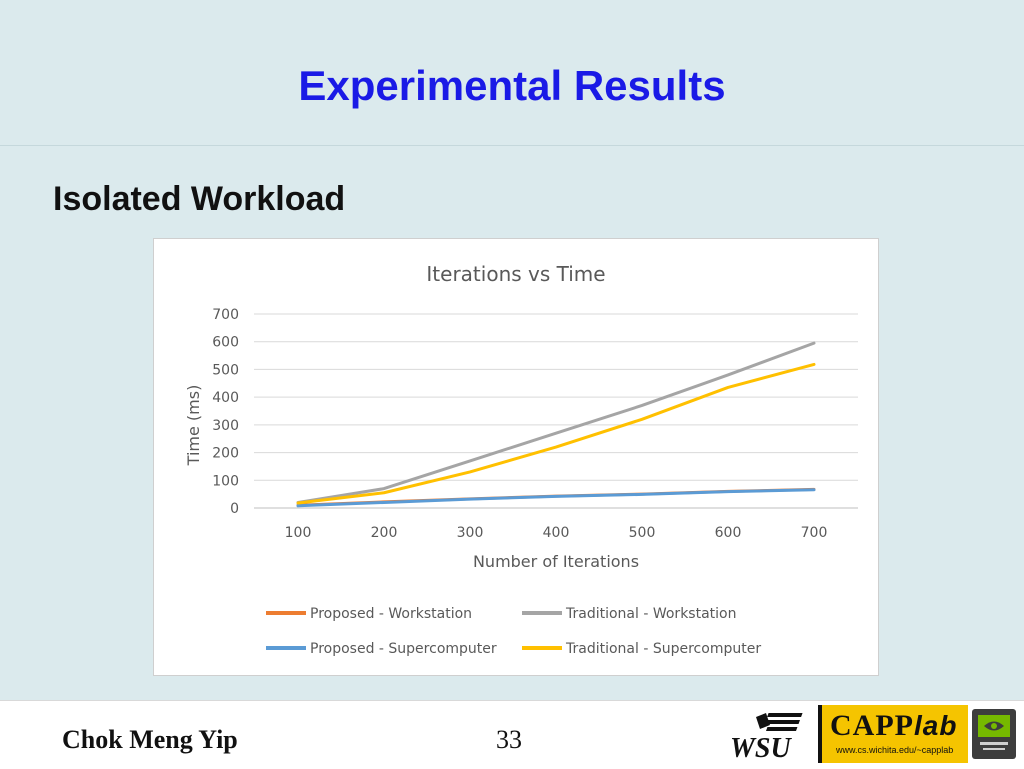  I want to click on capp-logo-url: www.cs.wichita.edu/~capplab, so click(895, 750).